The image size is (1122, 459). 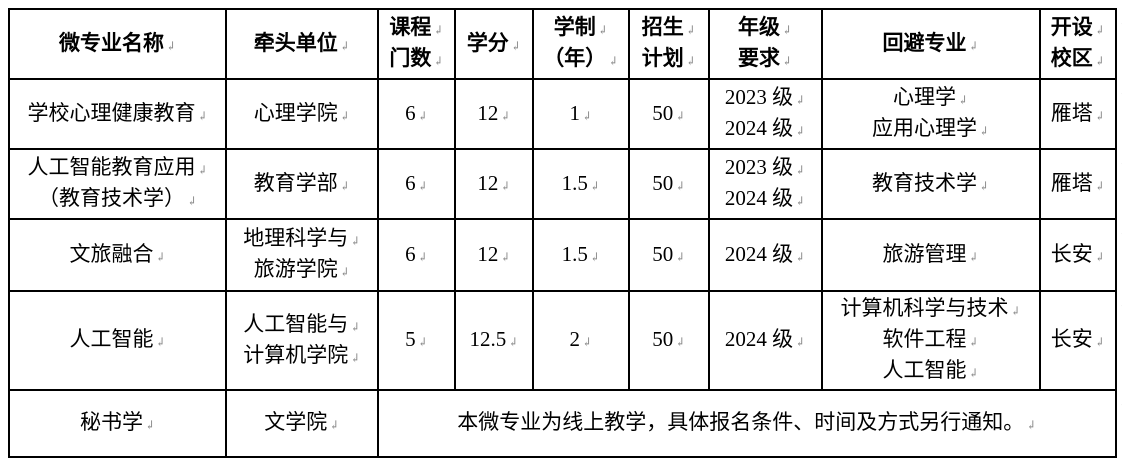 I want to click on table-cell: 学校心理健康教育 ↲, so click(x=117, y=114).